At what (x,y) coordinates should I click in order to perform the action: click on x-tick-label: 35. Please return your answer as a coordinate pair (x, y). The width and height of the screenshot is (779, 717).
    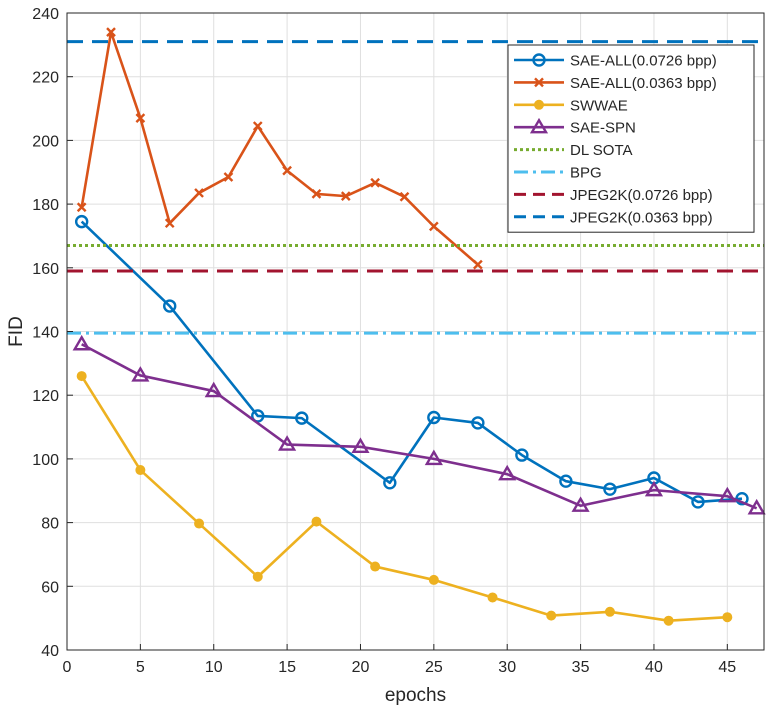
    Looking at the image, I should click on (581, 667).